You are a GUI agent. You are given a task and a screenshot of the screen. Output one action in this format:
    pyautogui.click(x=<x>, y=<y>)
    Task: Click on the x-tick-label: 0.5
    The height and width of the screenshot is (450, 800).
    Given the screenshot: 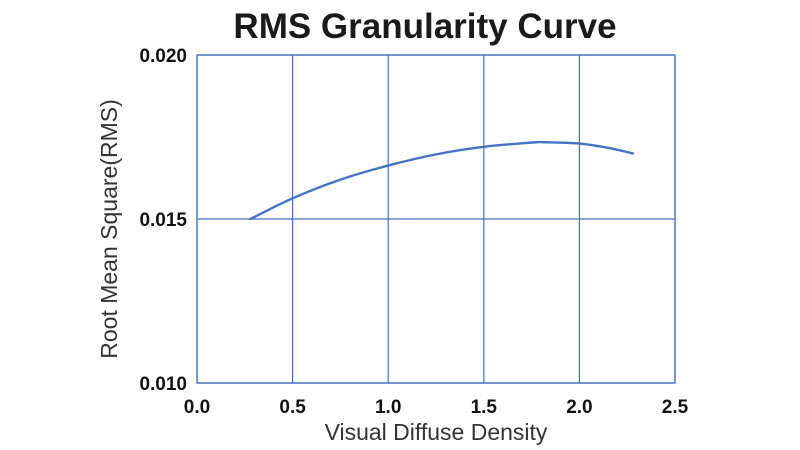 What is the action you would take?
    pyautogui.click(x=292, y=407)
    